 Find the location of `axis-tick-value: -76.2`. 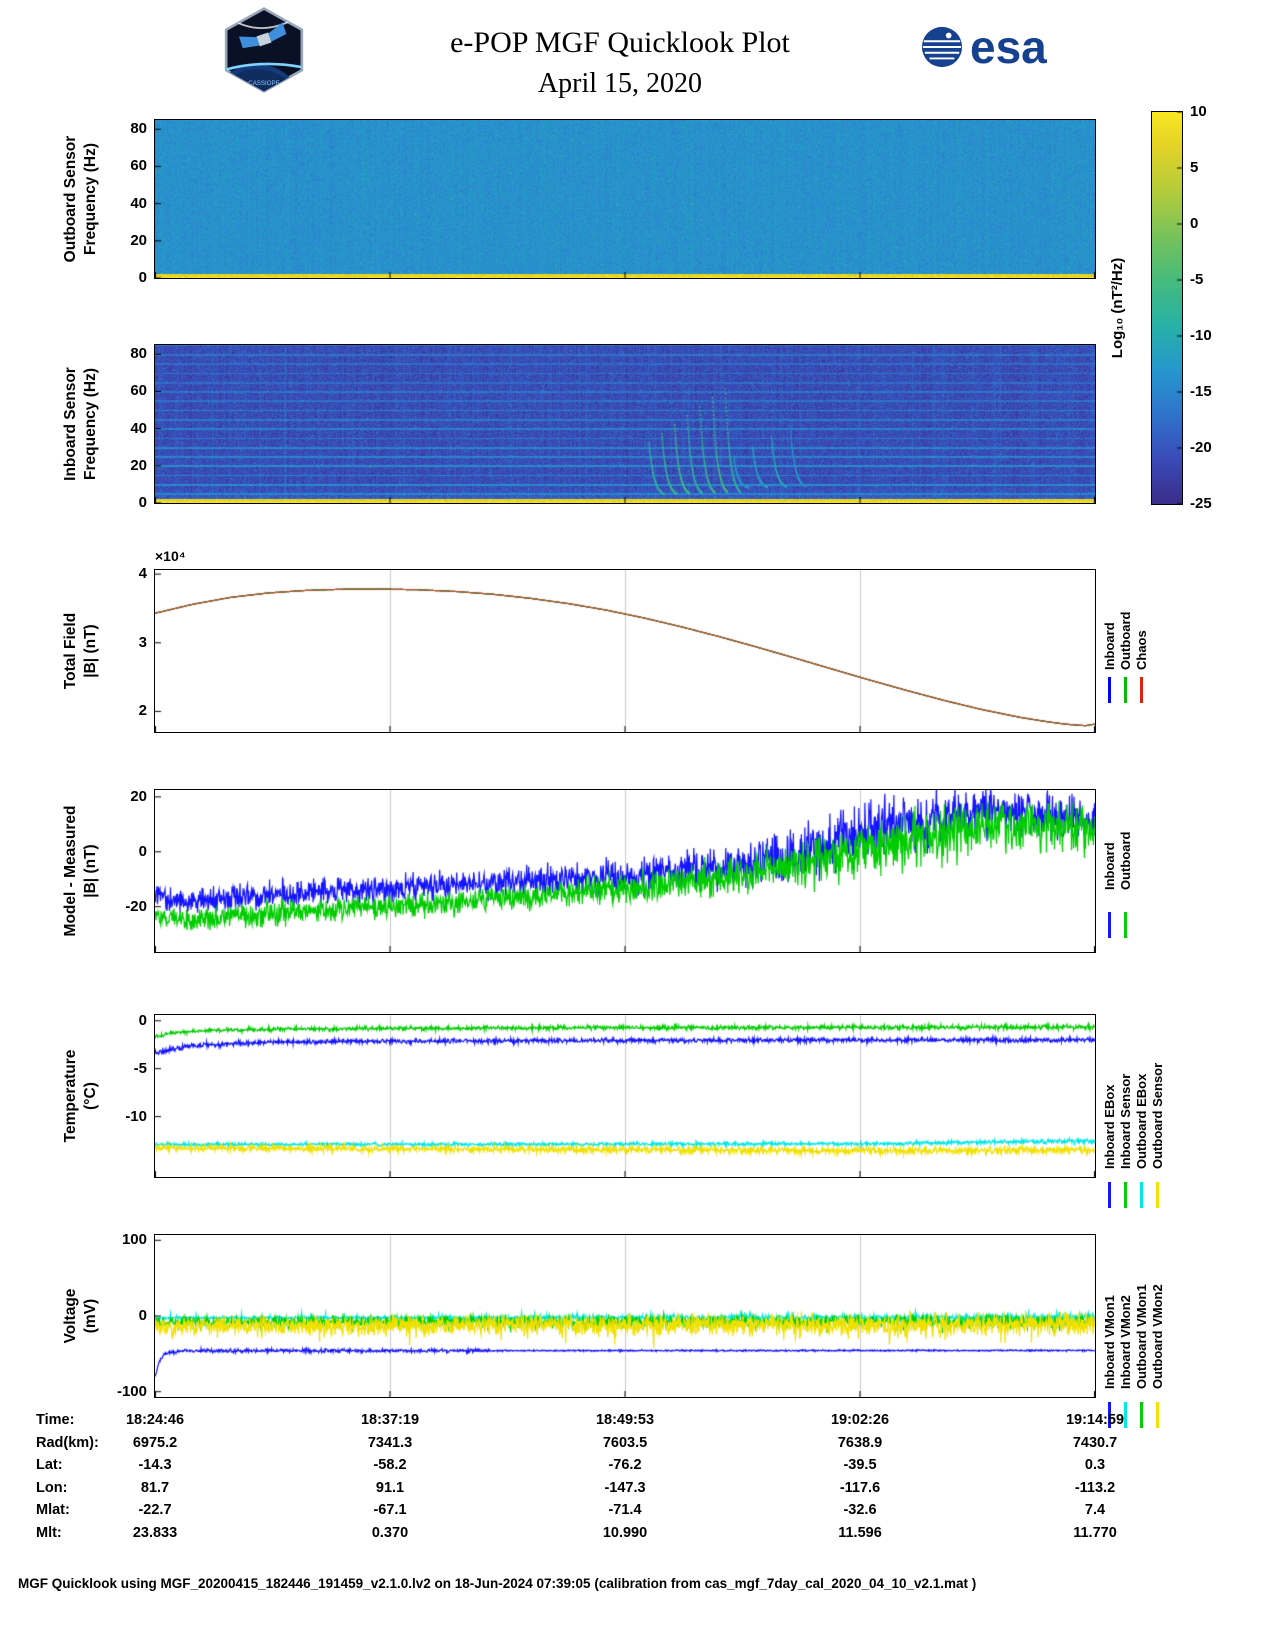

axis-tick-value: -76.2 is located at coordinates (625, 1465).